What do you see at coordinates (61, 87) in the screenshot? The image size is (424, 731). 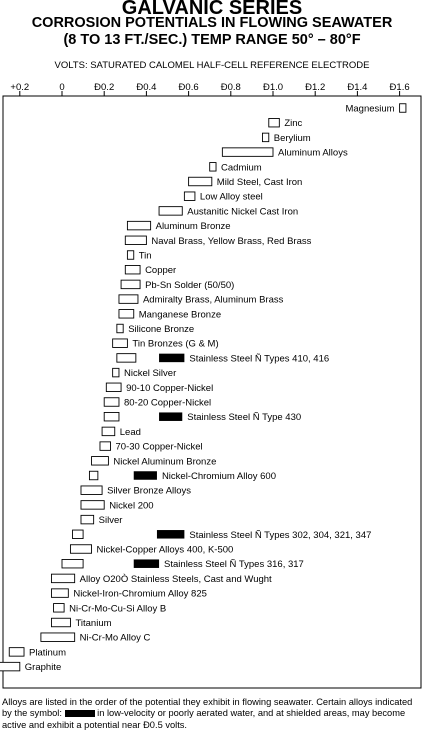 I see `tick-label-0: 0` at bounding box center [61, 87].